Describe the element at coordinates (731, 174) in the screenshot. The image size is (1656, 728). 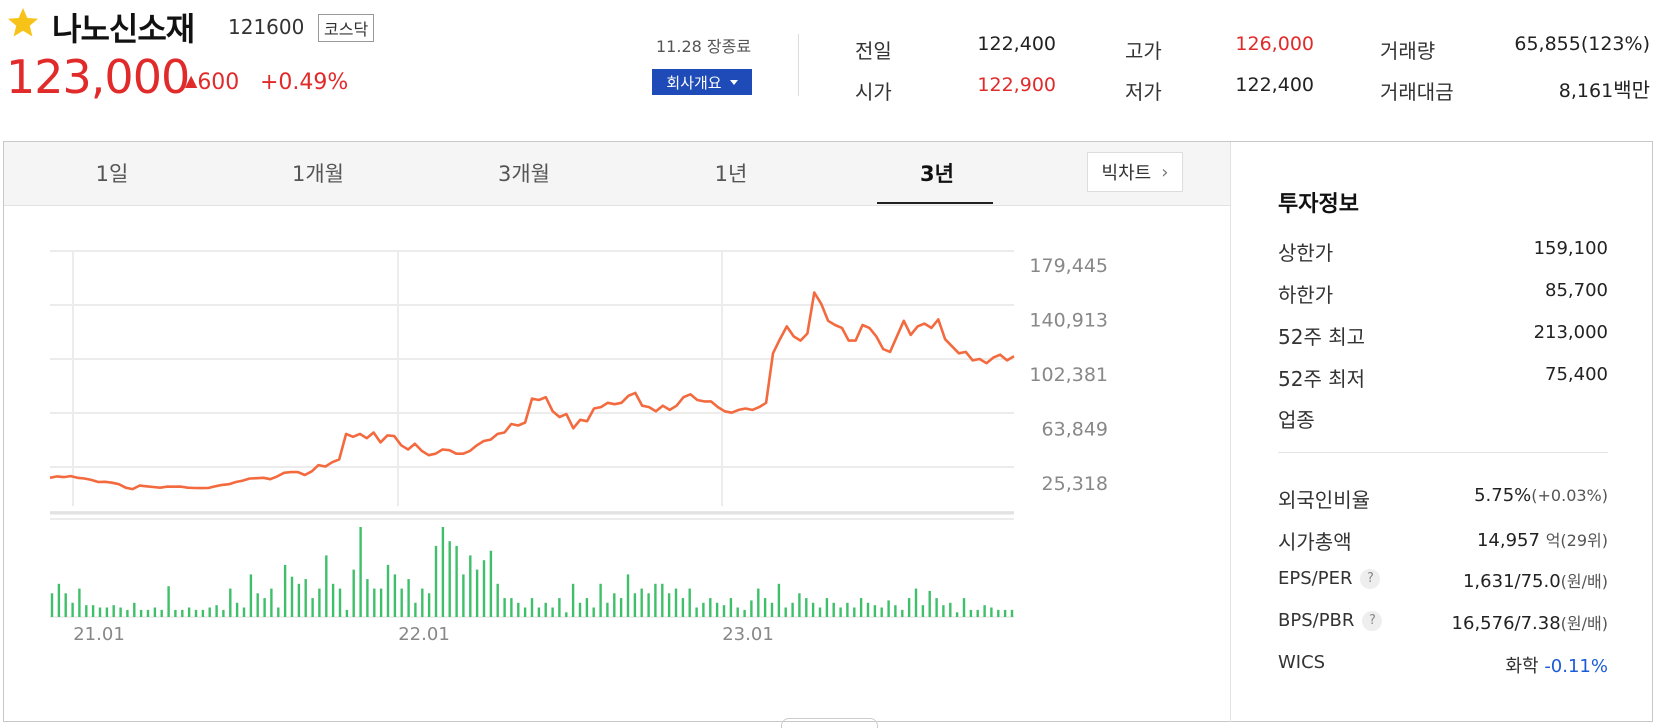
I see `tab-1year: 1년` at that location.